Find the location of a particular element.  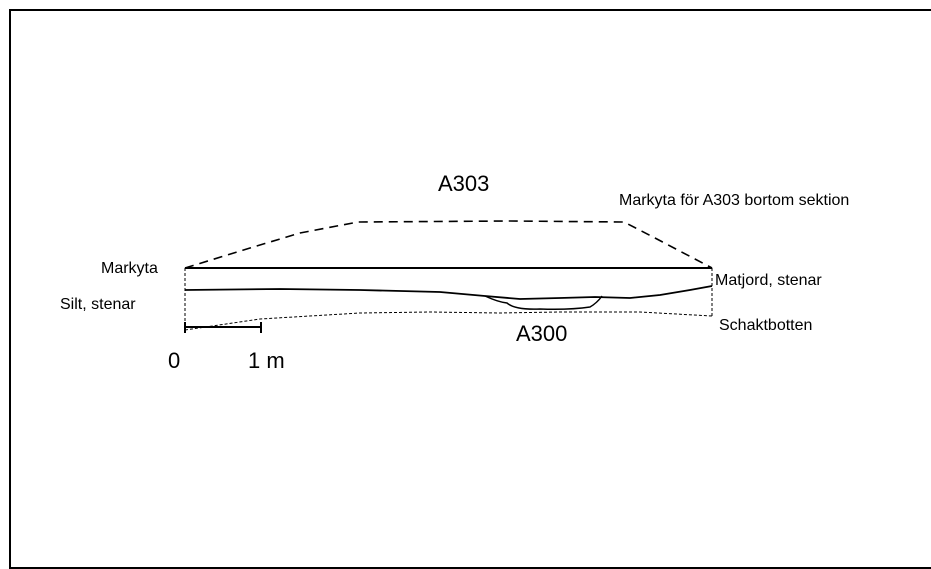

topsoil-boundary-line is located at coordinates (448, 292).